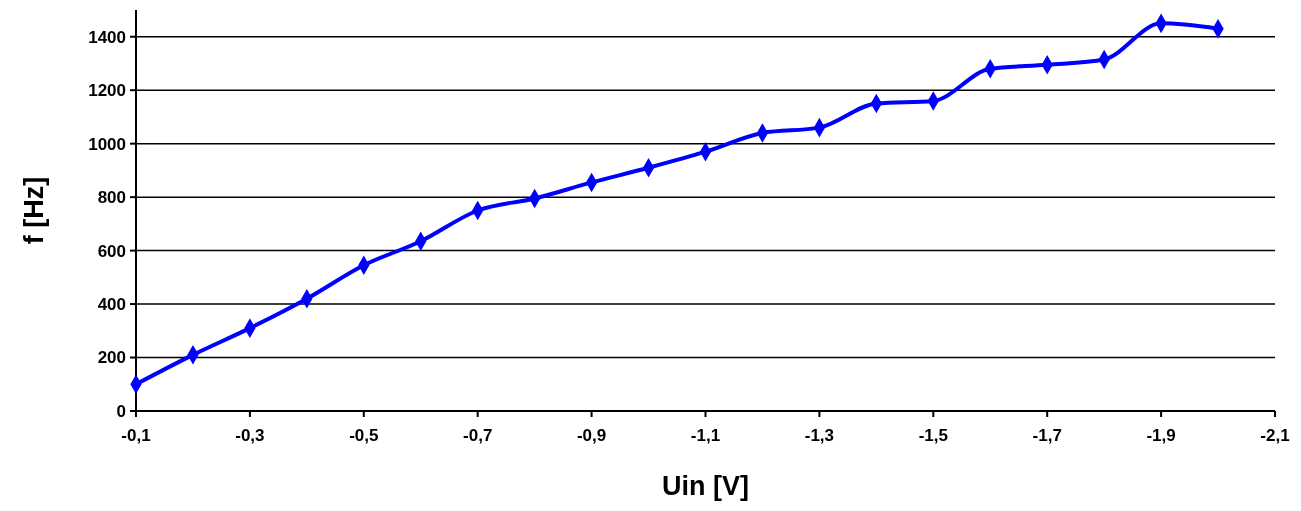 The image size is (1301, 511). Describe the element at coordinates (1275, 435) in the screenshot. I see `x-tick-label: -2,1` at that location.